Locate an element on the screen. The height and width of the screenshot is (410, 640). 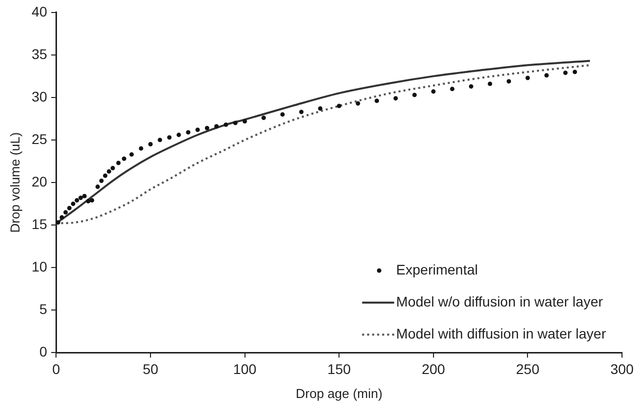
y-axis-title: Drop volume (uL) is located at coordinates (14, 182).